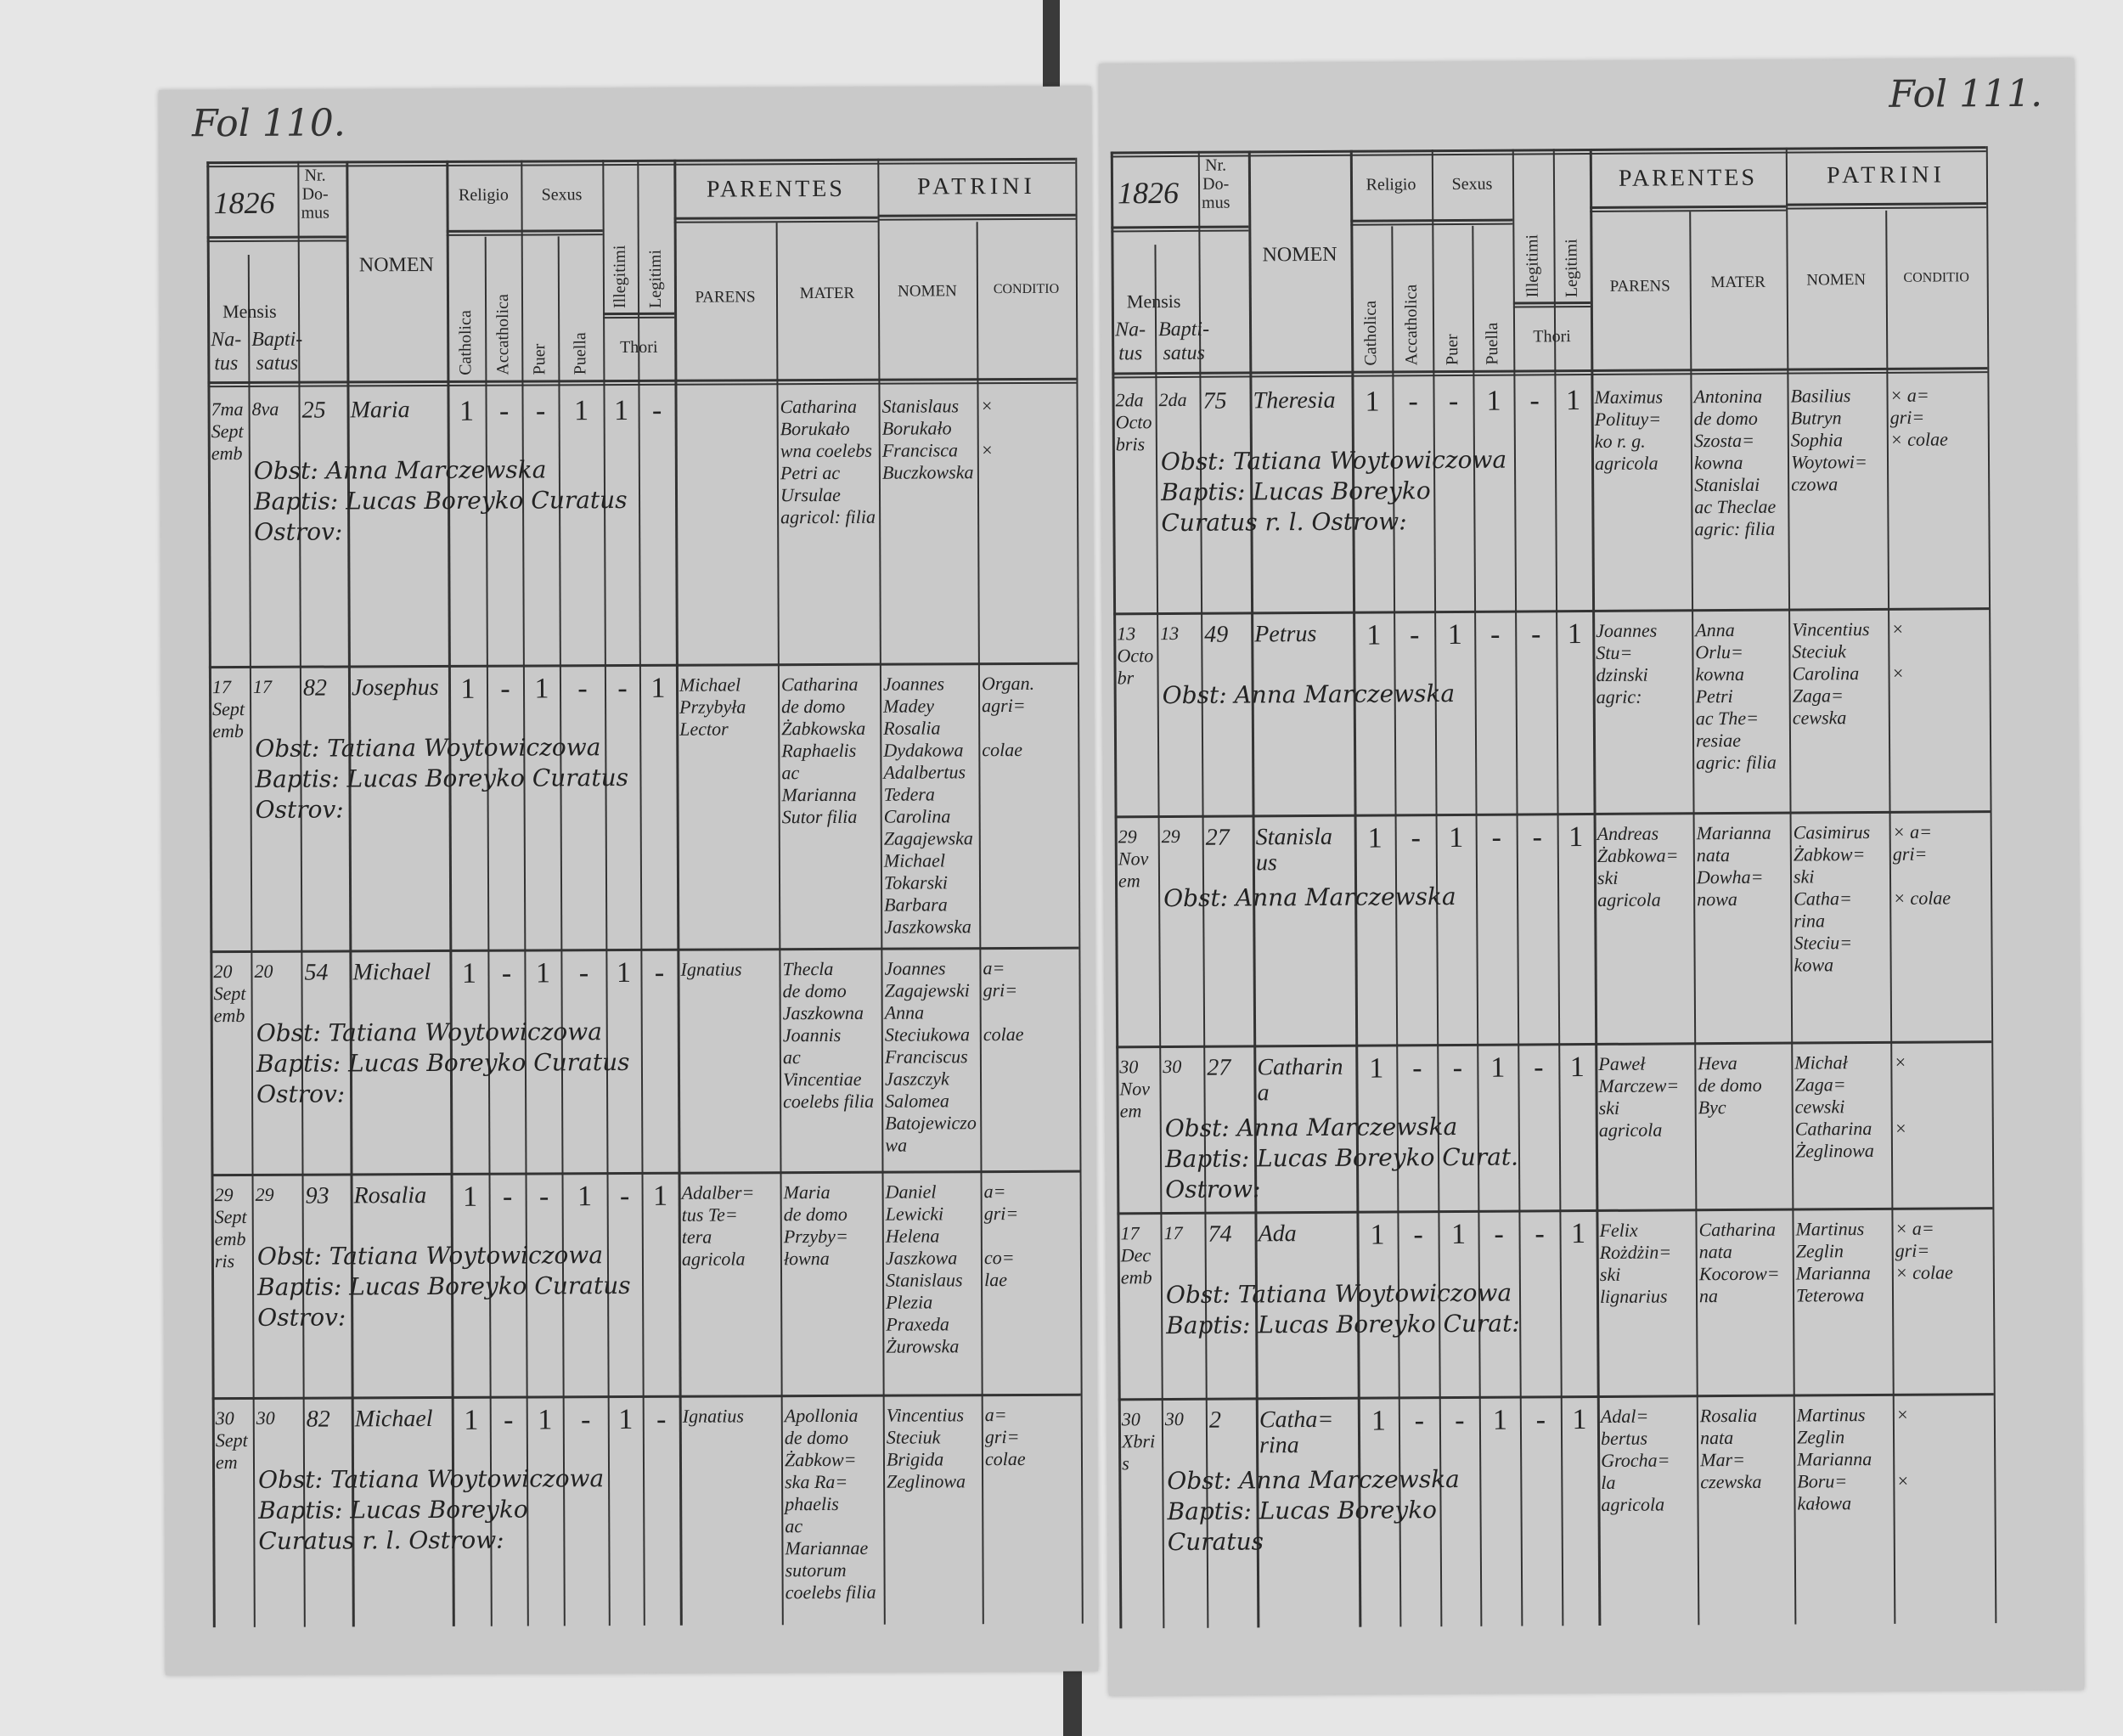 The image size is (2123, 1736). What do you see at coordinates (1299, 255) in the screenshot?
I see `nomen-header: NOMEN` at bounding box center [1299, 255].